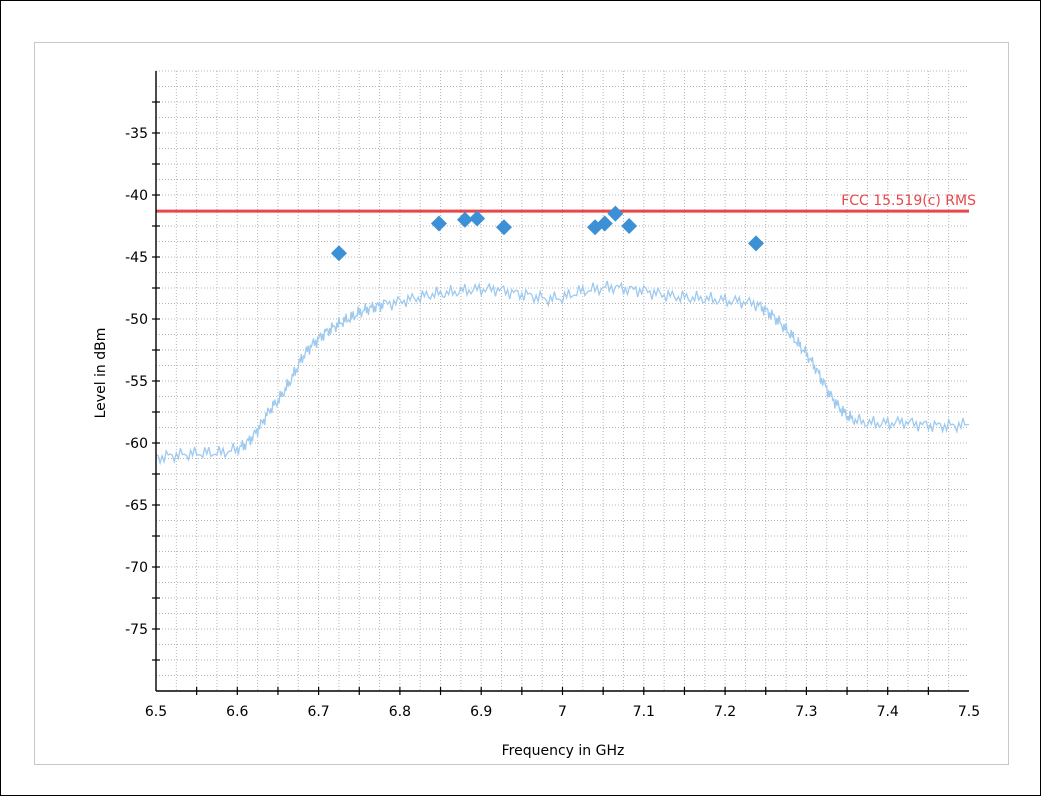  What do you see at coordinates (156, 712) in the screenshot?
I see `x-tick-label: 6.5` at bounding box center [156, 712].